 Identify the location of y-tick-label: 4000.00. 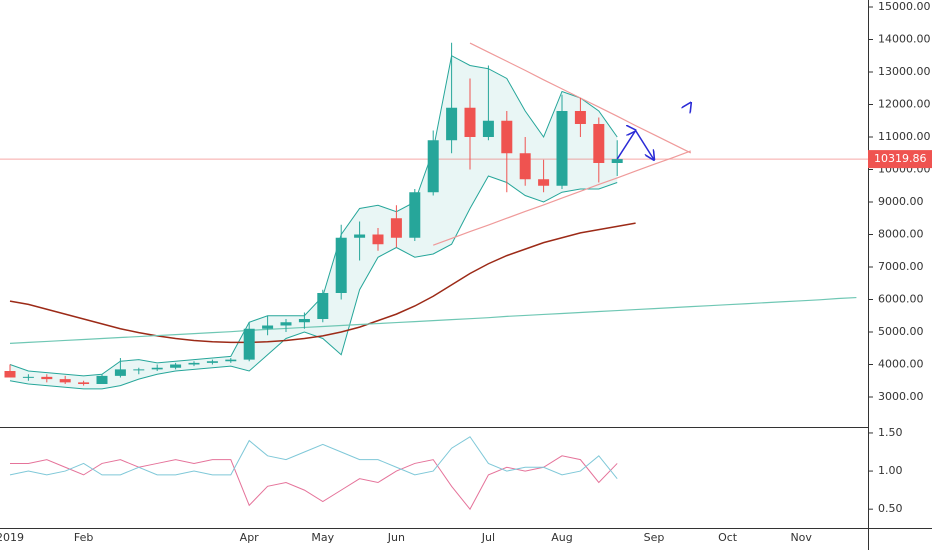
(901, 364).